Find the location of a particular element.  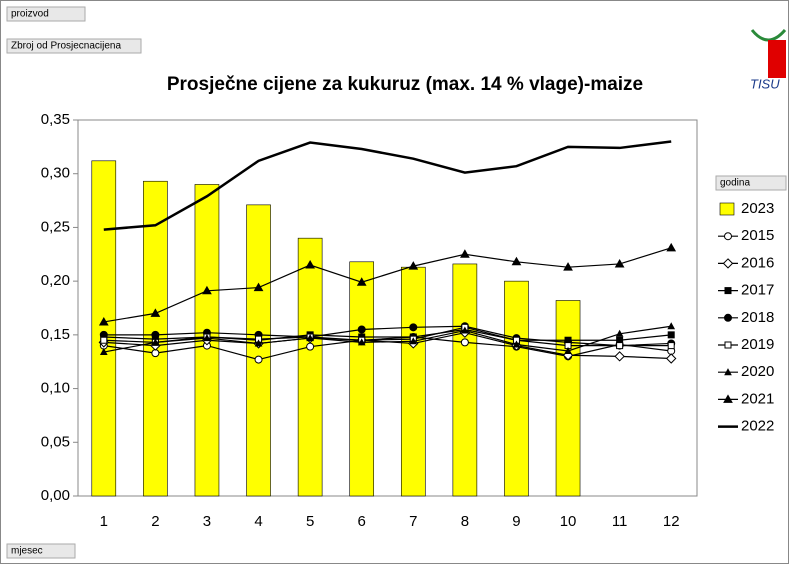

x-tick-label: 9 is located at coordinates (516, 521).